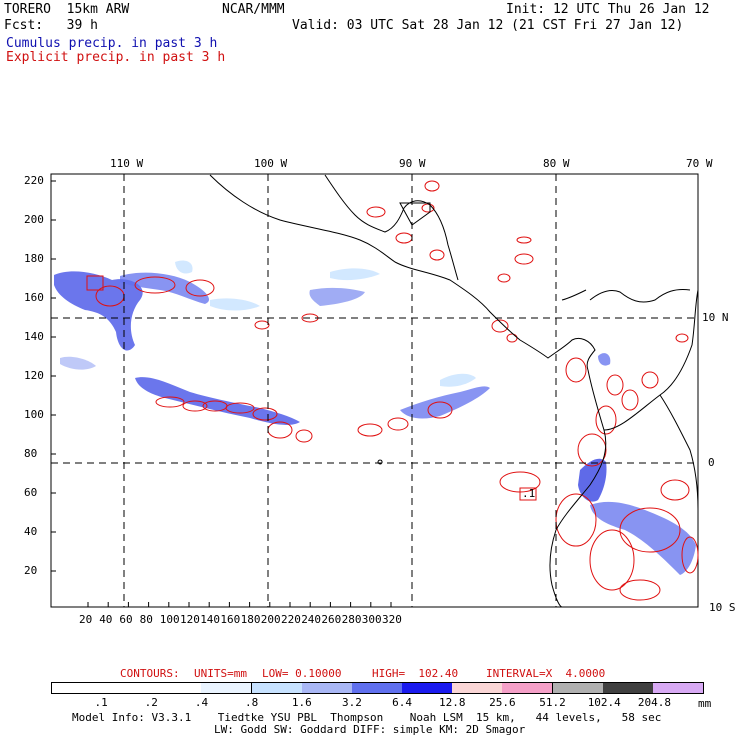 The height and width of the screenshot is (740, 740). Describe the element at coordinates (392, 619) in the screenshot. I see `x-tick-label: 320` at that location.